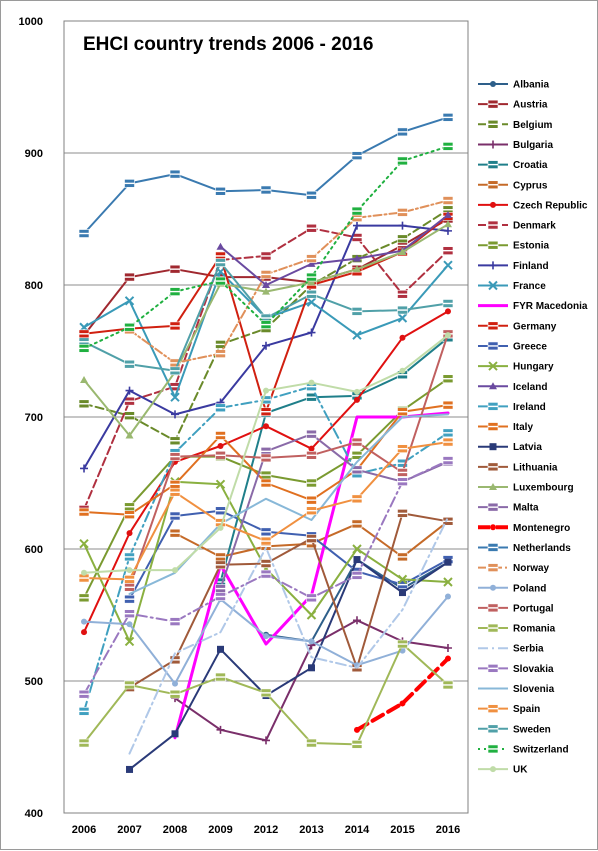 The image size is (598, 851). Describe the element at coordinates (512, 407) in the screenshot. I see `legend-entry: Ireland` at that location.